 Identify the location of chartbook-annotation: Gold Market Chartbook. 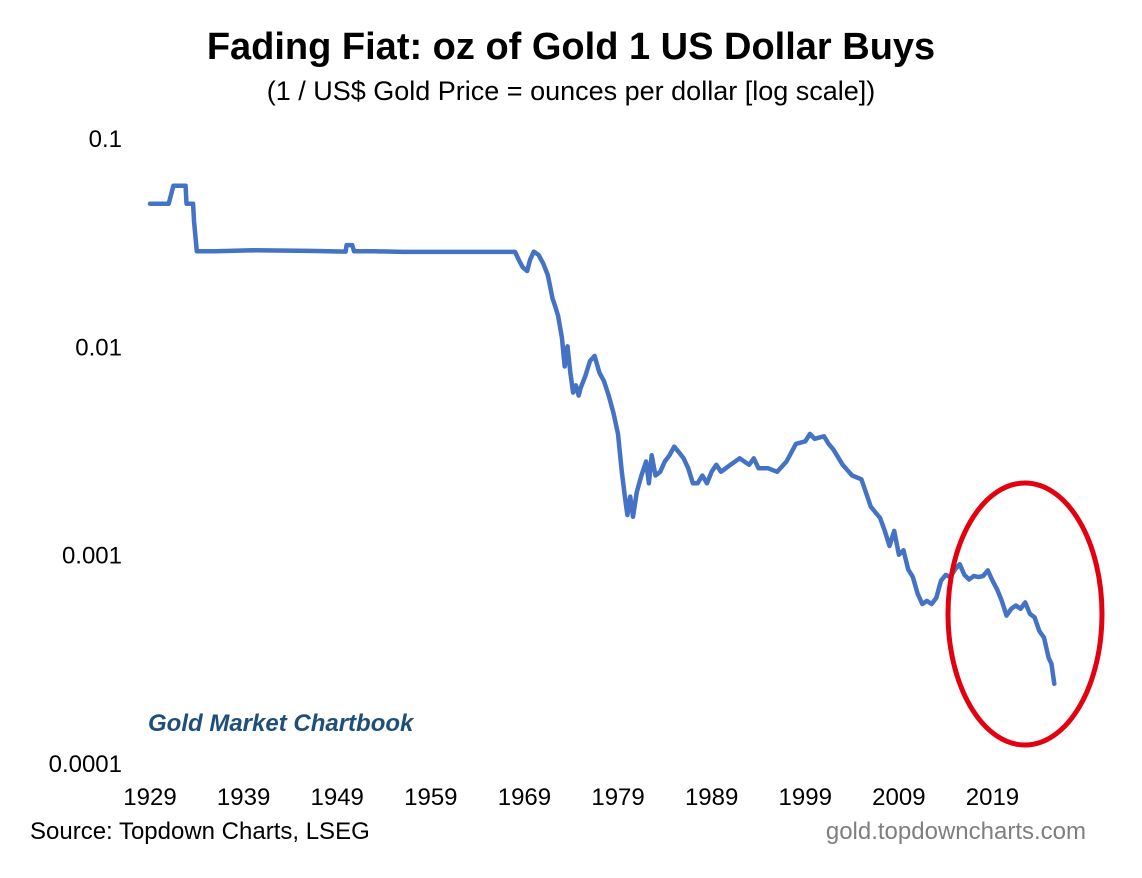
(281, 723).